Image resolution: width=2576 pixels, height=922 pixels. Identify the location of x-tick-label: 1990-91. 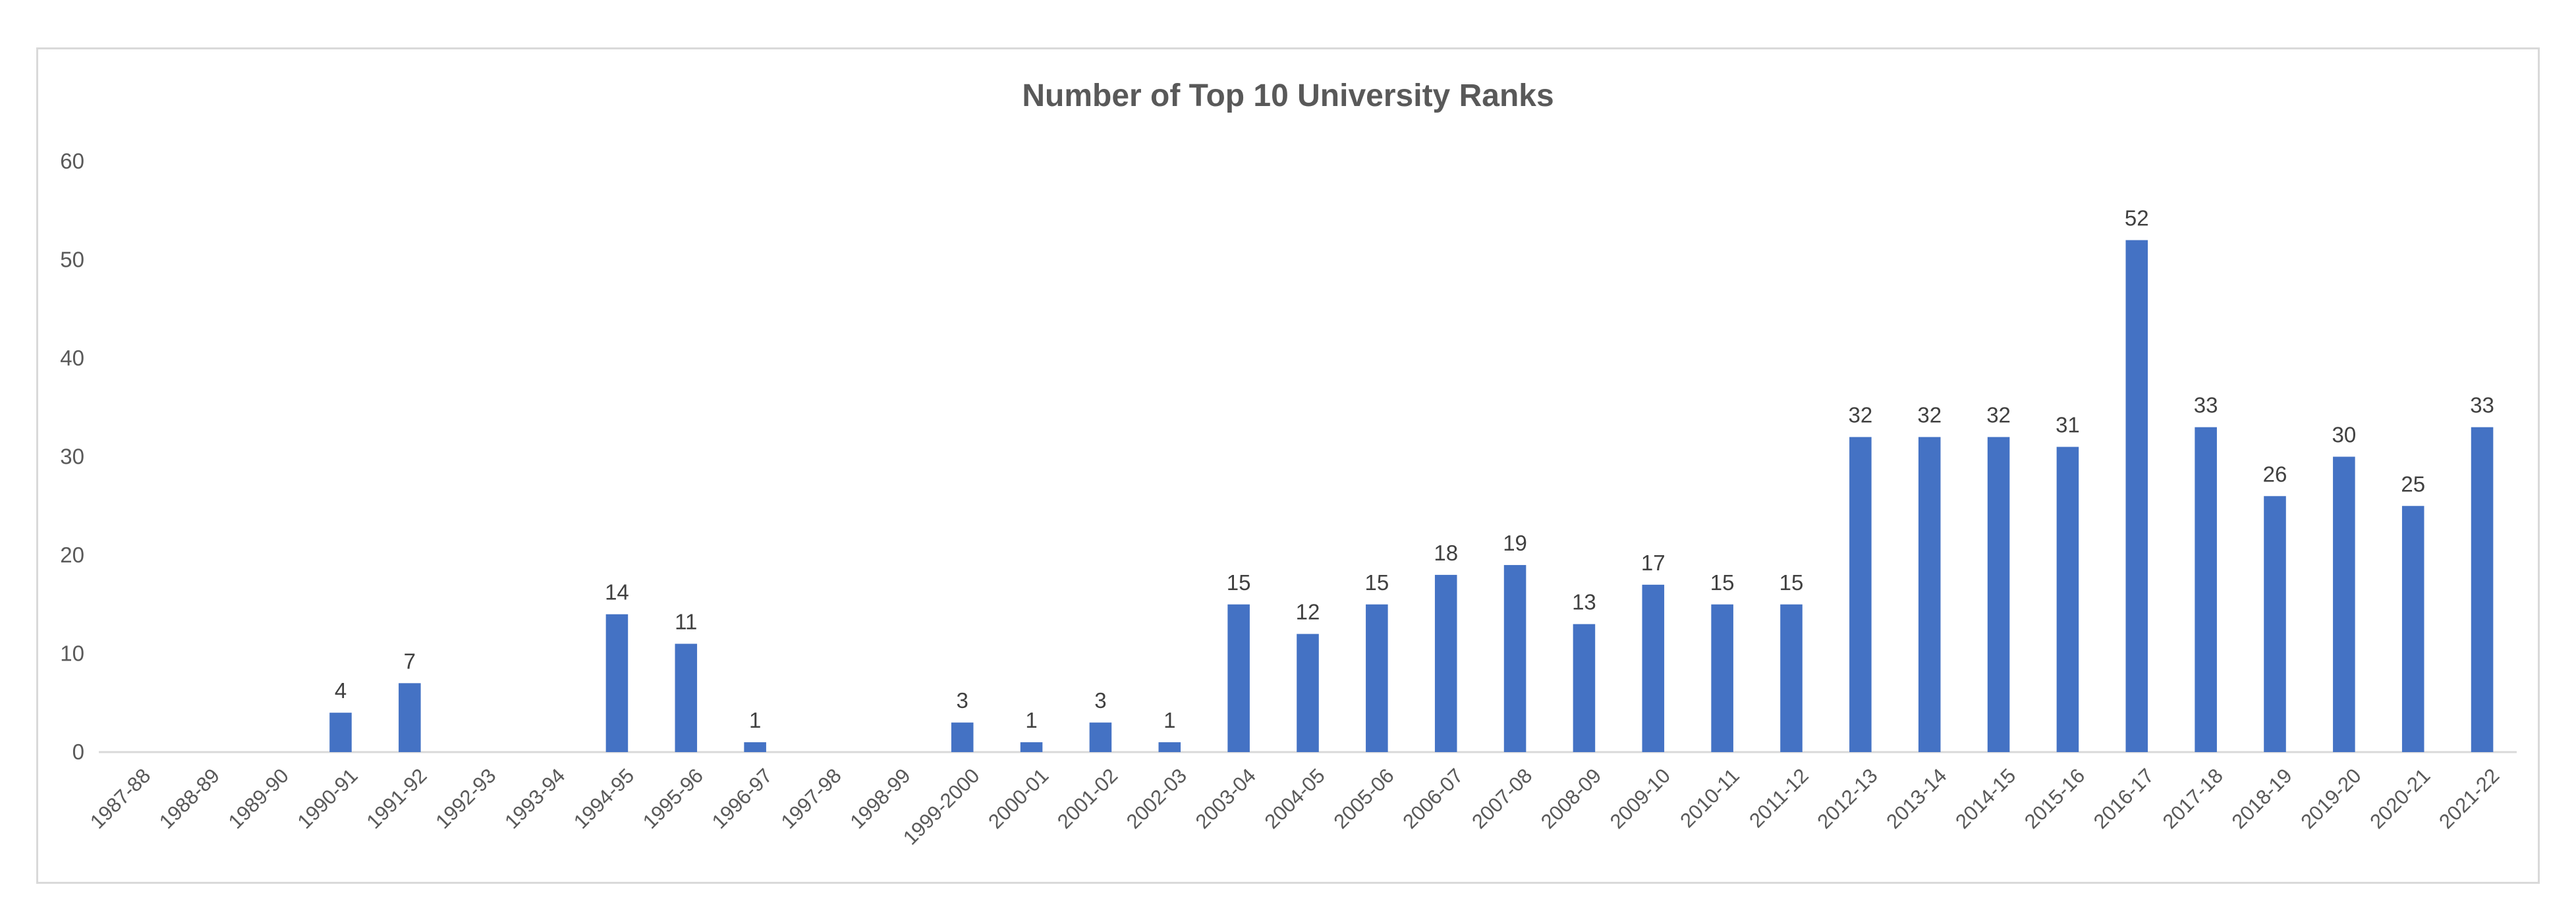
(327, 798).